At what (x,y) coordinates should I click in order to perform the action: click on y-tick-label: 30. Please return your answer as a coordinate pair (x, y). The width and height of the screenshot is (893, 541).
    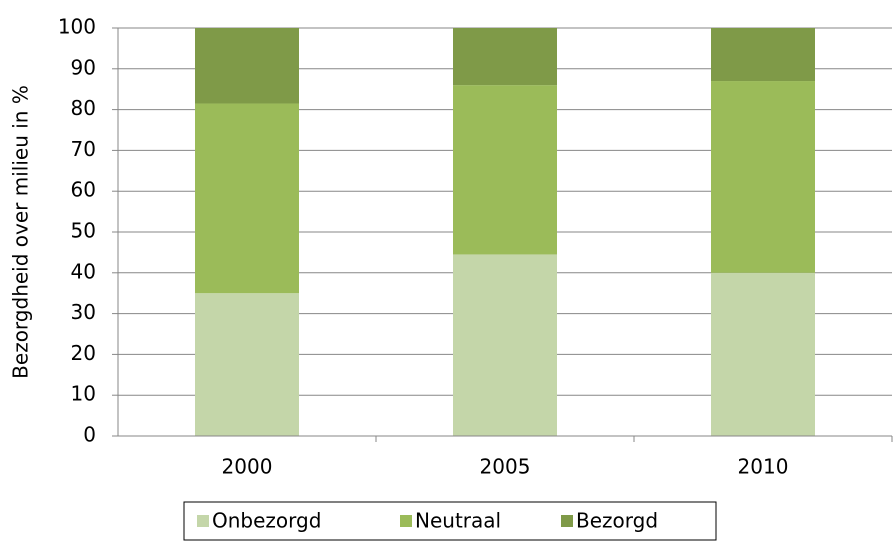
    Looking at the image, I should click on (83, 312).